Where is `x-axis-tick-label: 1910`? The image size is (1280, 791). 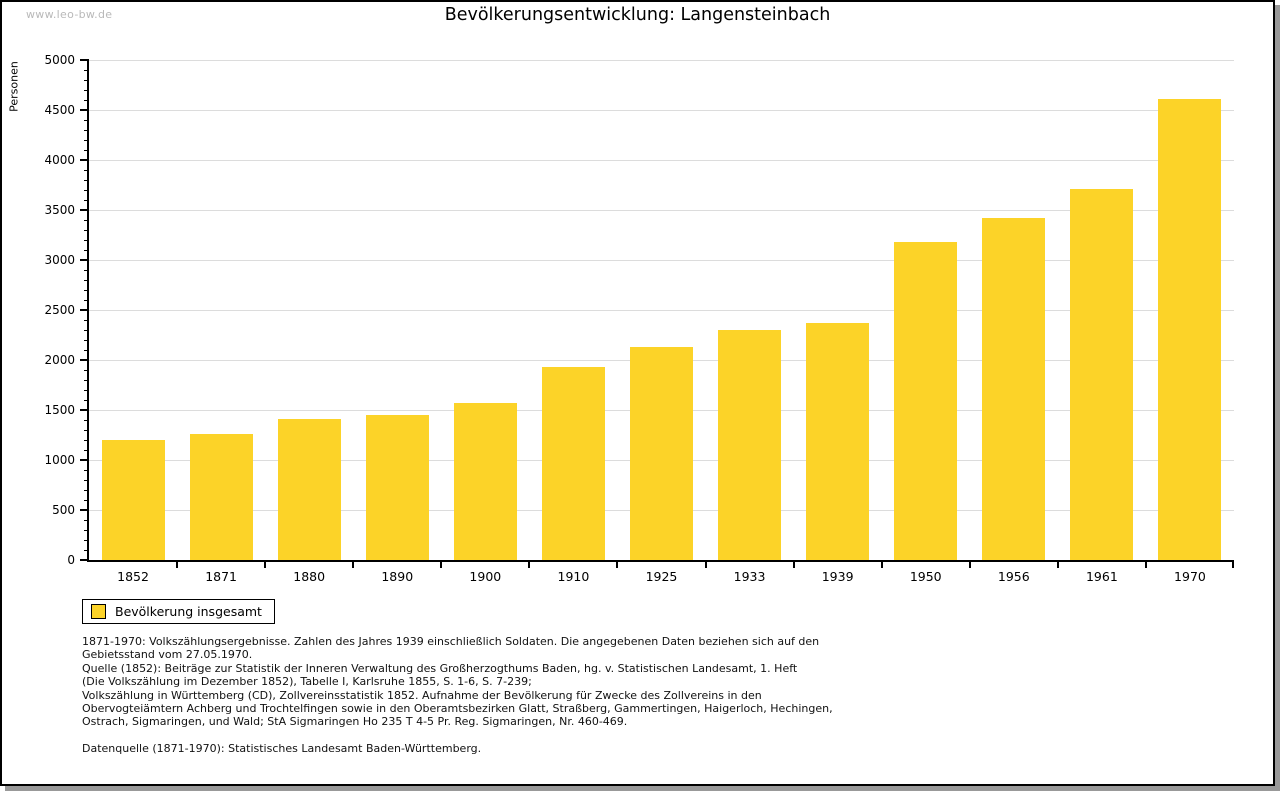 x-axis-tick-label: 1910 is located at coordinates (573, 576).